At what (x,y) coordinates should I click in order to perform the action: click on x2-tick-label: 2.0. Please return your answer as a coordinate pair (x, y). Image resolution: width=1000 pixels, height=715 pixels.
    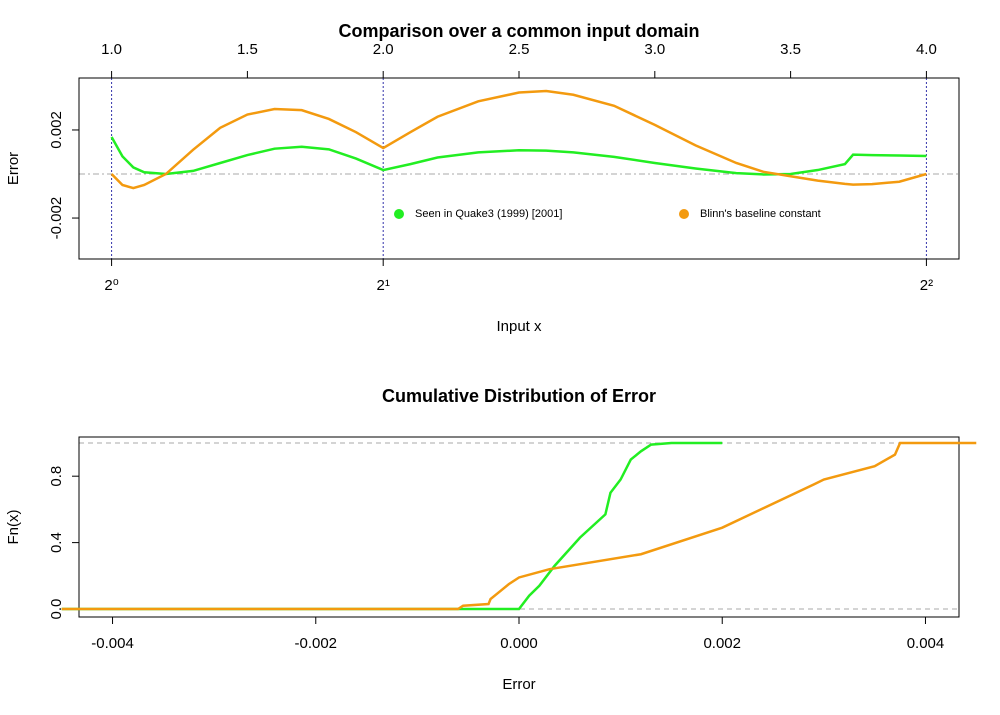
    Looking at the image, I should click on (383, 49).